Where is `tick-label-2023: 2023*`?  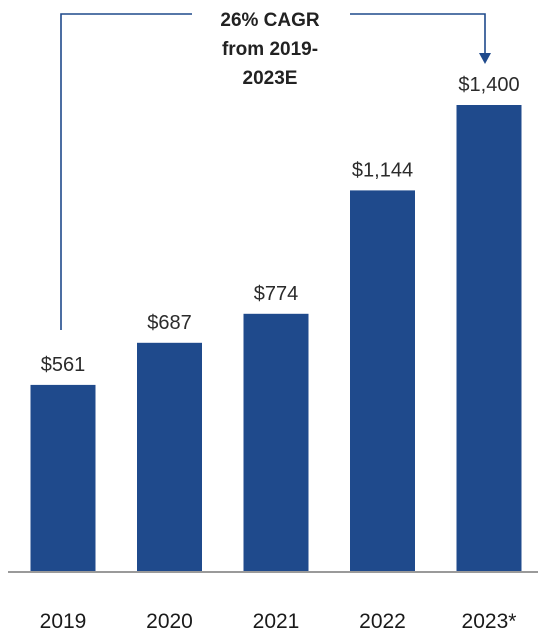
tick-label-2023: 2023* is located at coordinates (489, 621).